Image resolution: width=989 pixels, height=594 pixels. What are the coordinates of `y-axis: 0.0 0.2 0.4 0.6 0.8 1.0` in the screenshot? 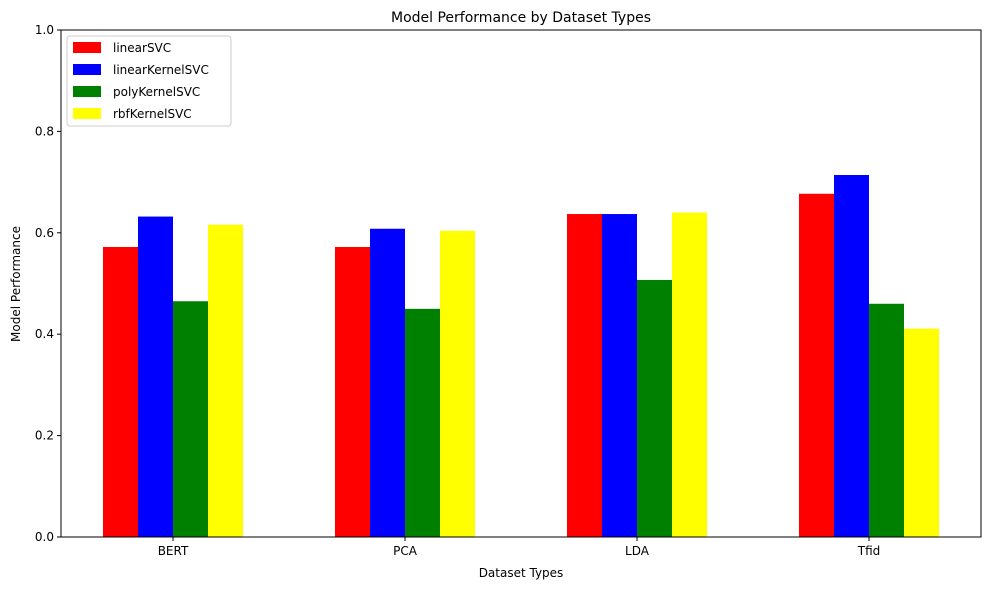 It's located at (48, 283).